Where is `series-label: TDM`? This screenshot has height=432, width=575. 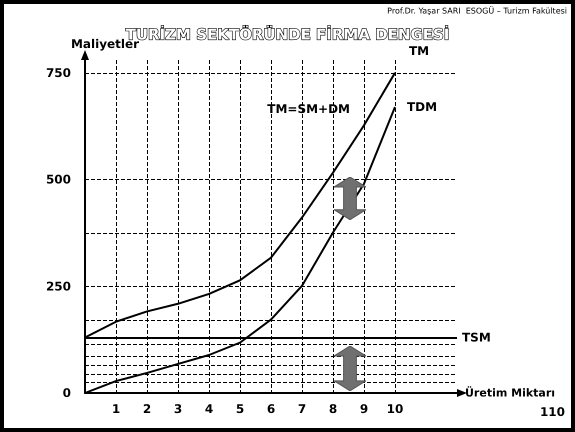 series-label: TDM is located at coordinates (422, 107).